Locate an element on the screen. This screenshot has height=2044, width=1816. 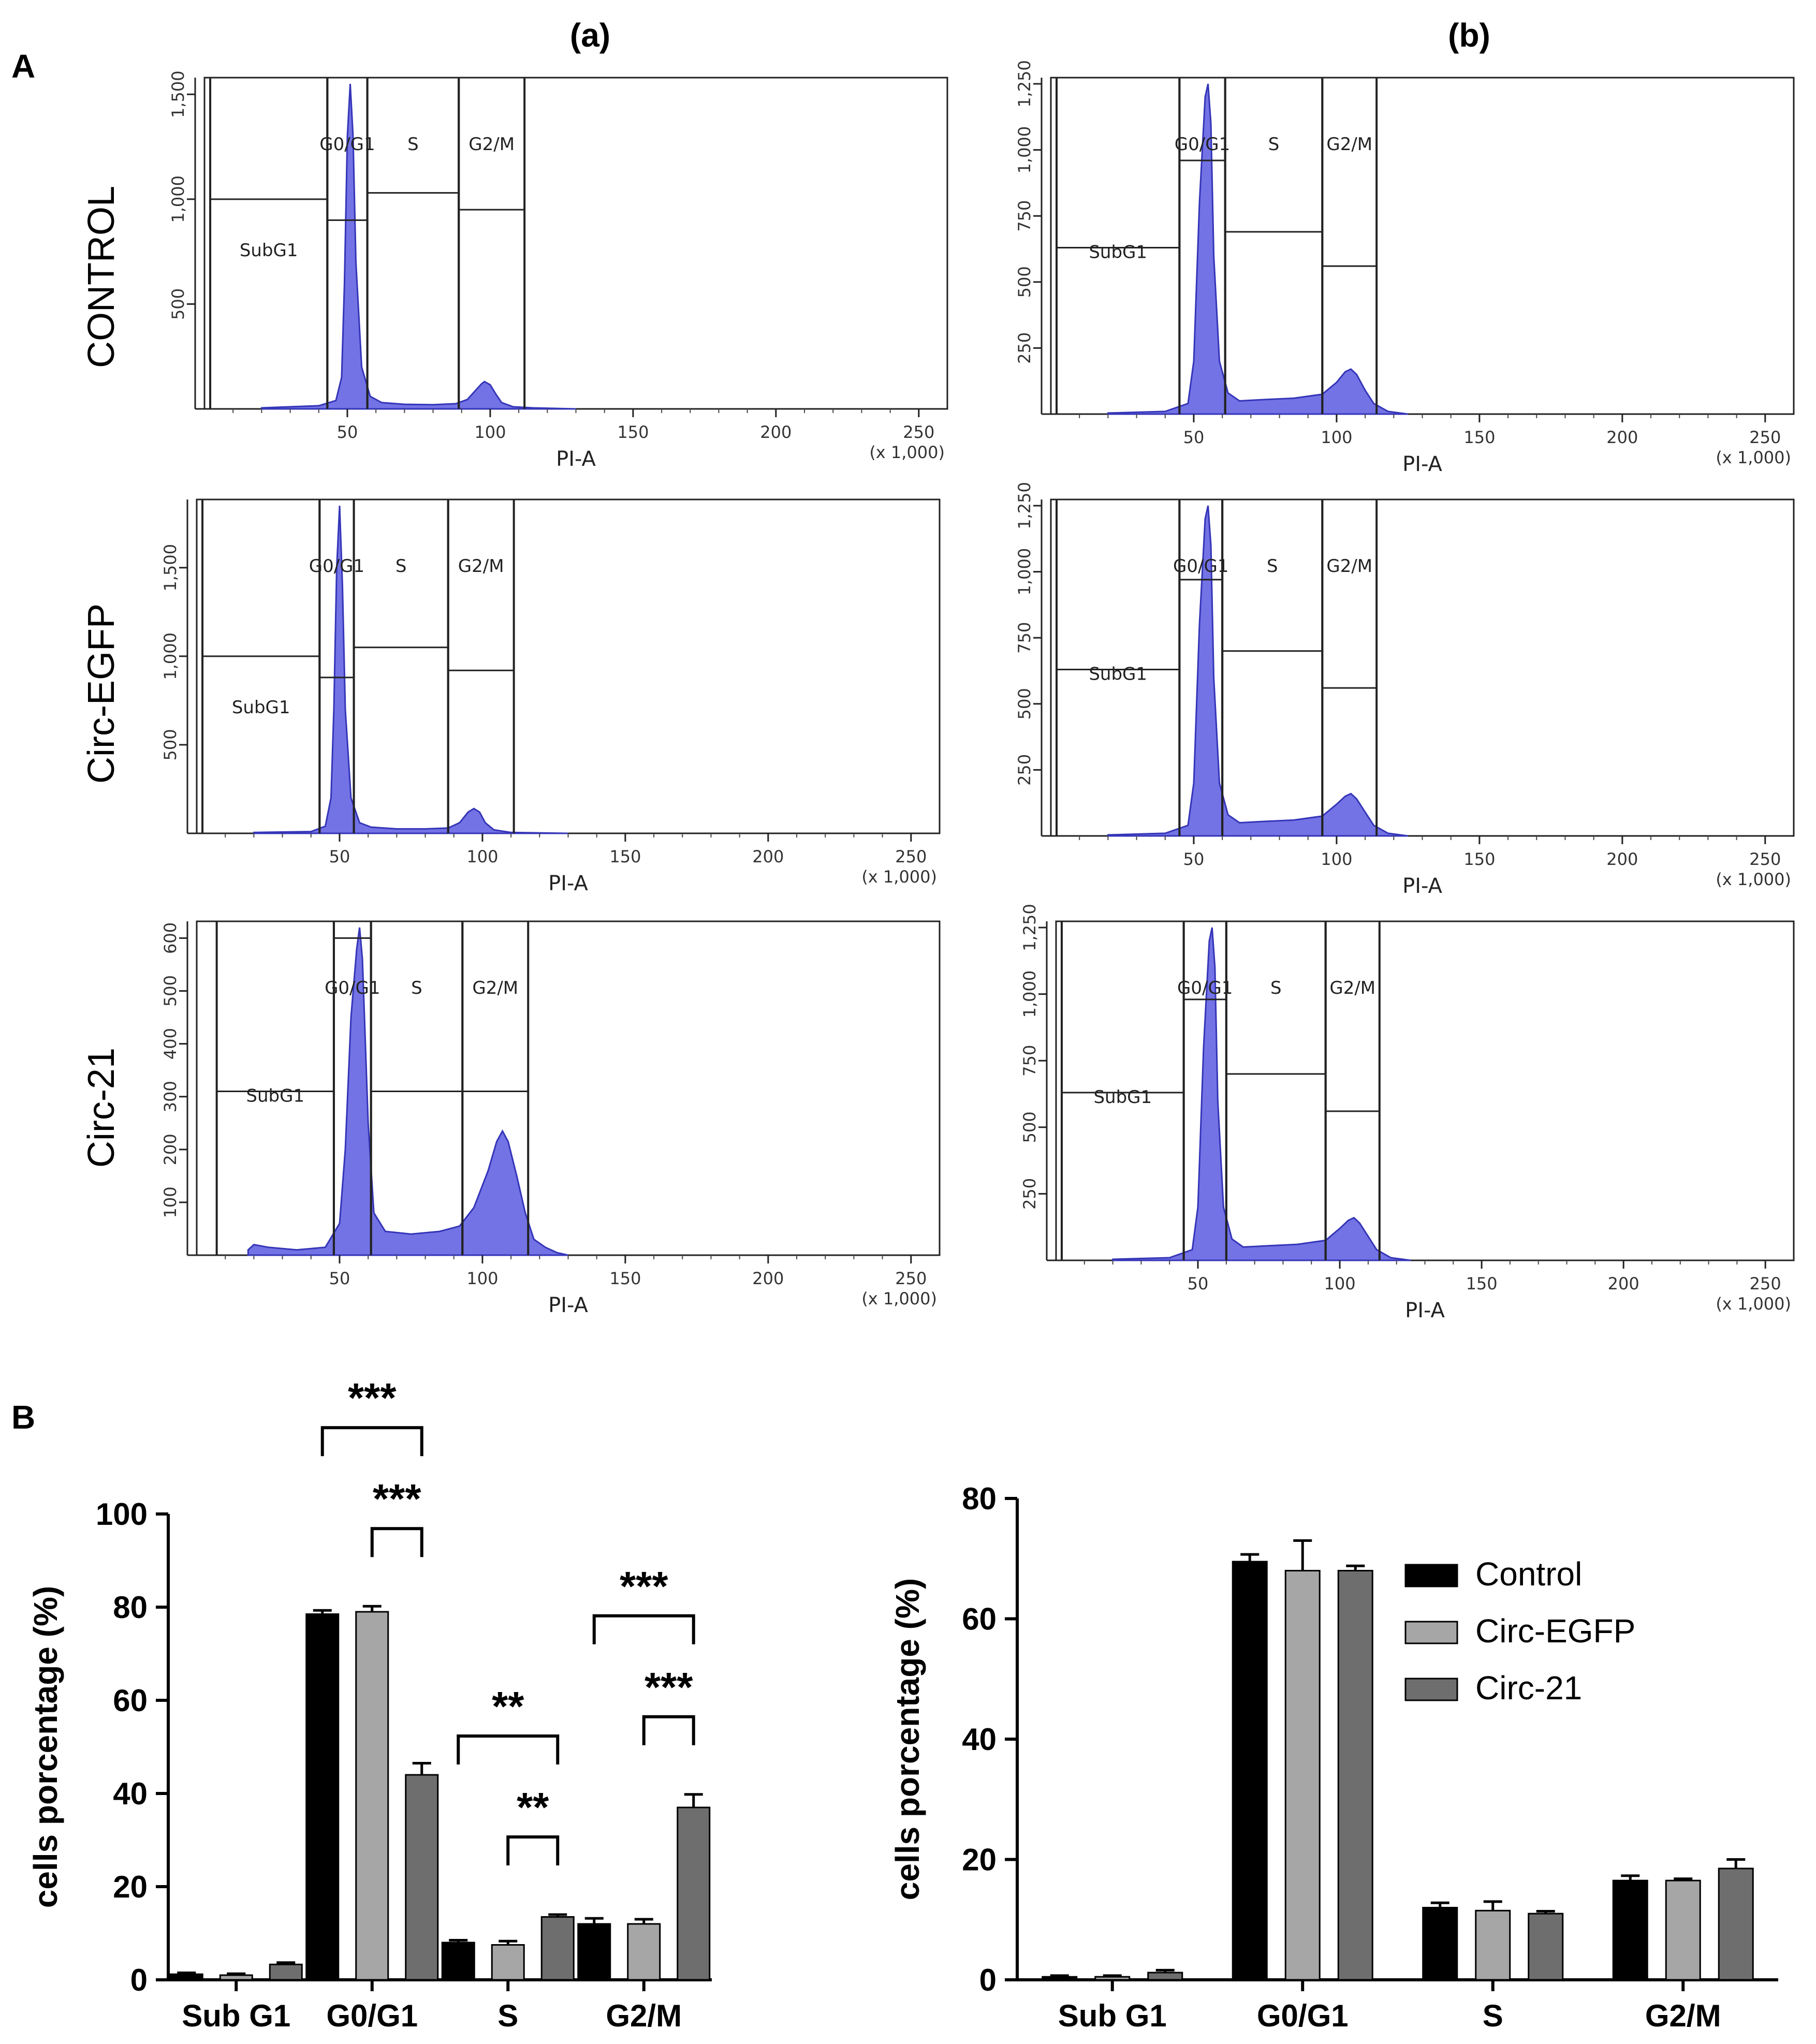
panel-label-col-a: (a) is located at coordinates (590, 36).